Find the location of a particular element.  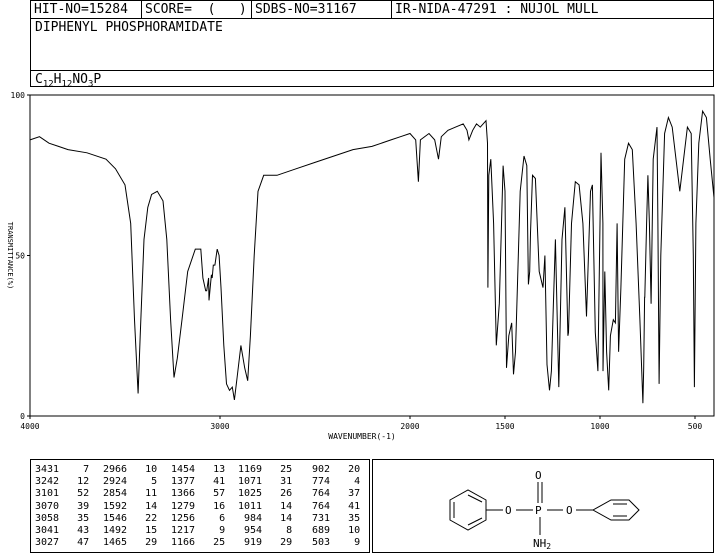

molecular-formula: C12H12NO3P is located at coordinates (68, 81).